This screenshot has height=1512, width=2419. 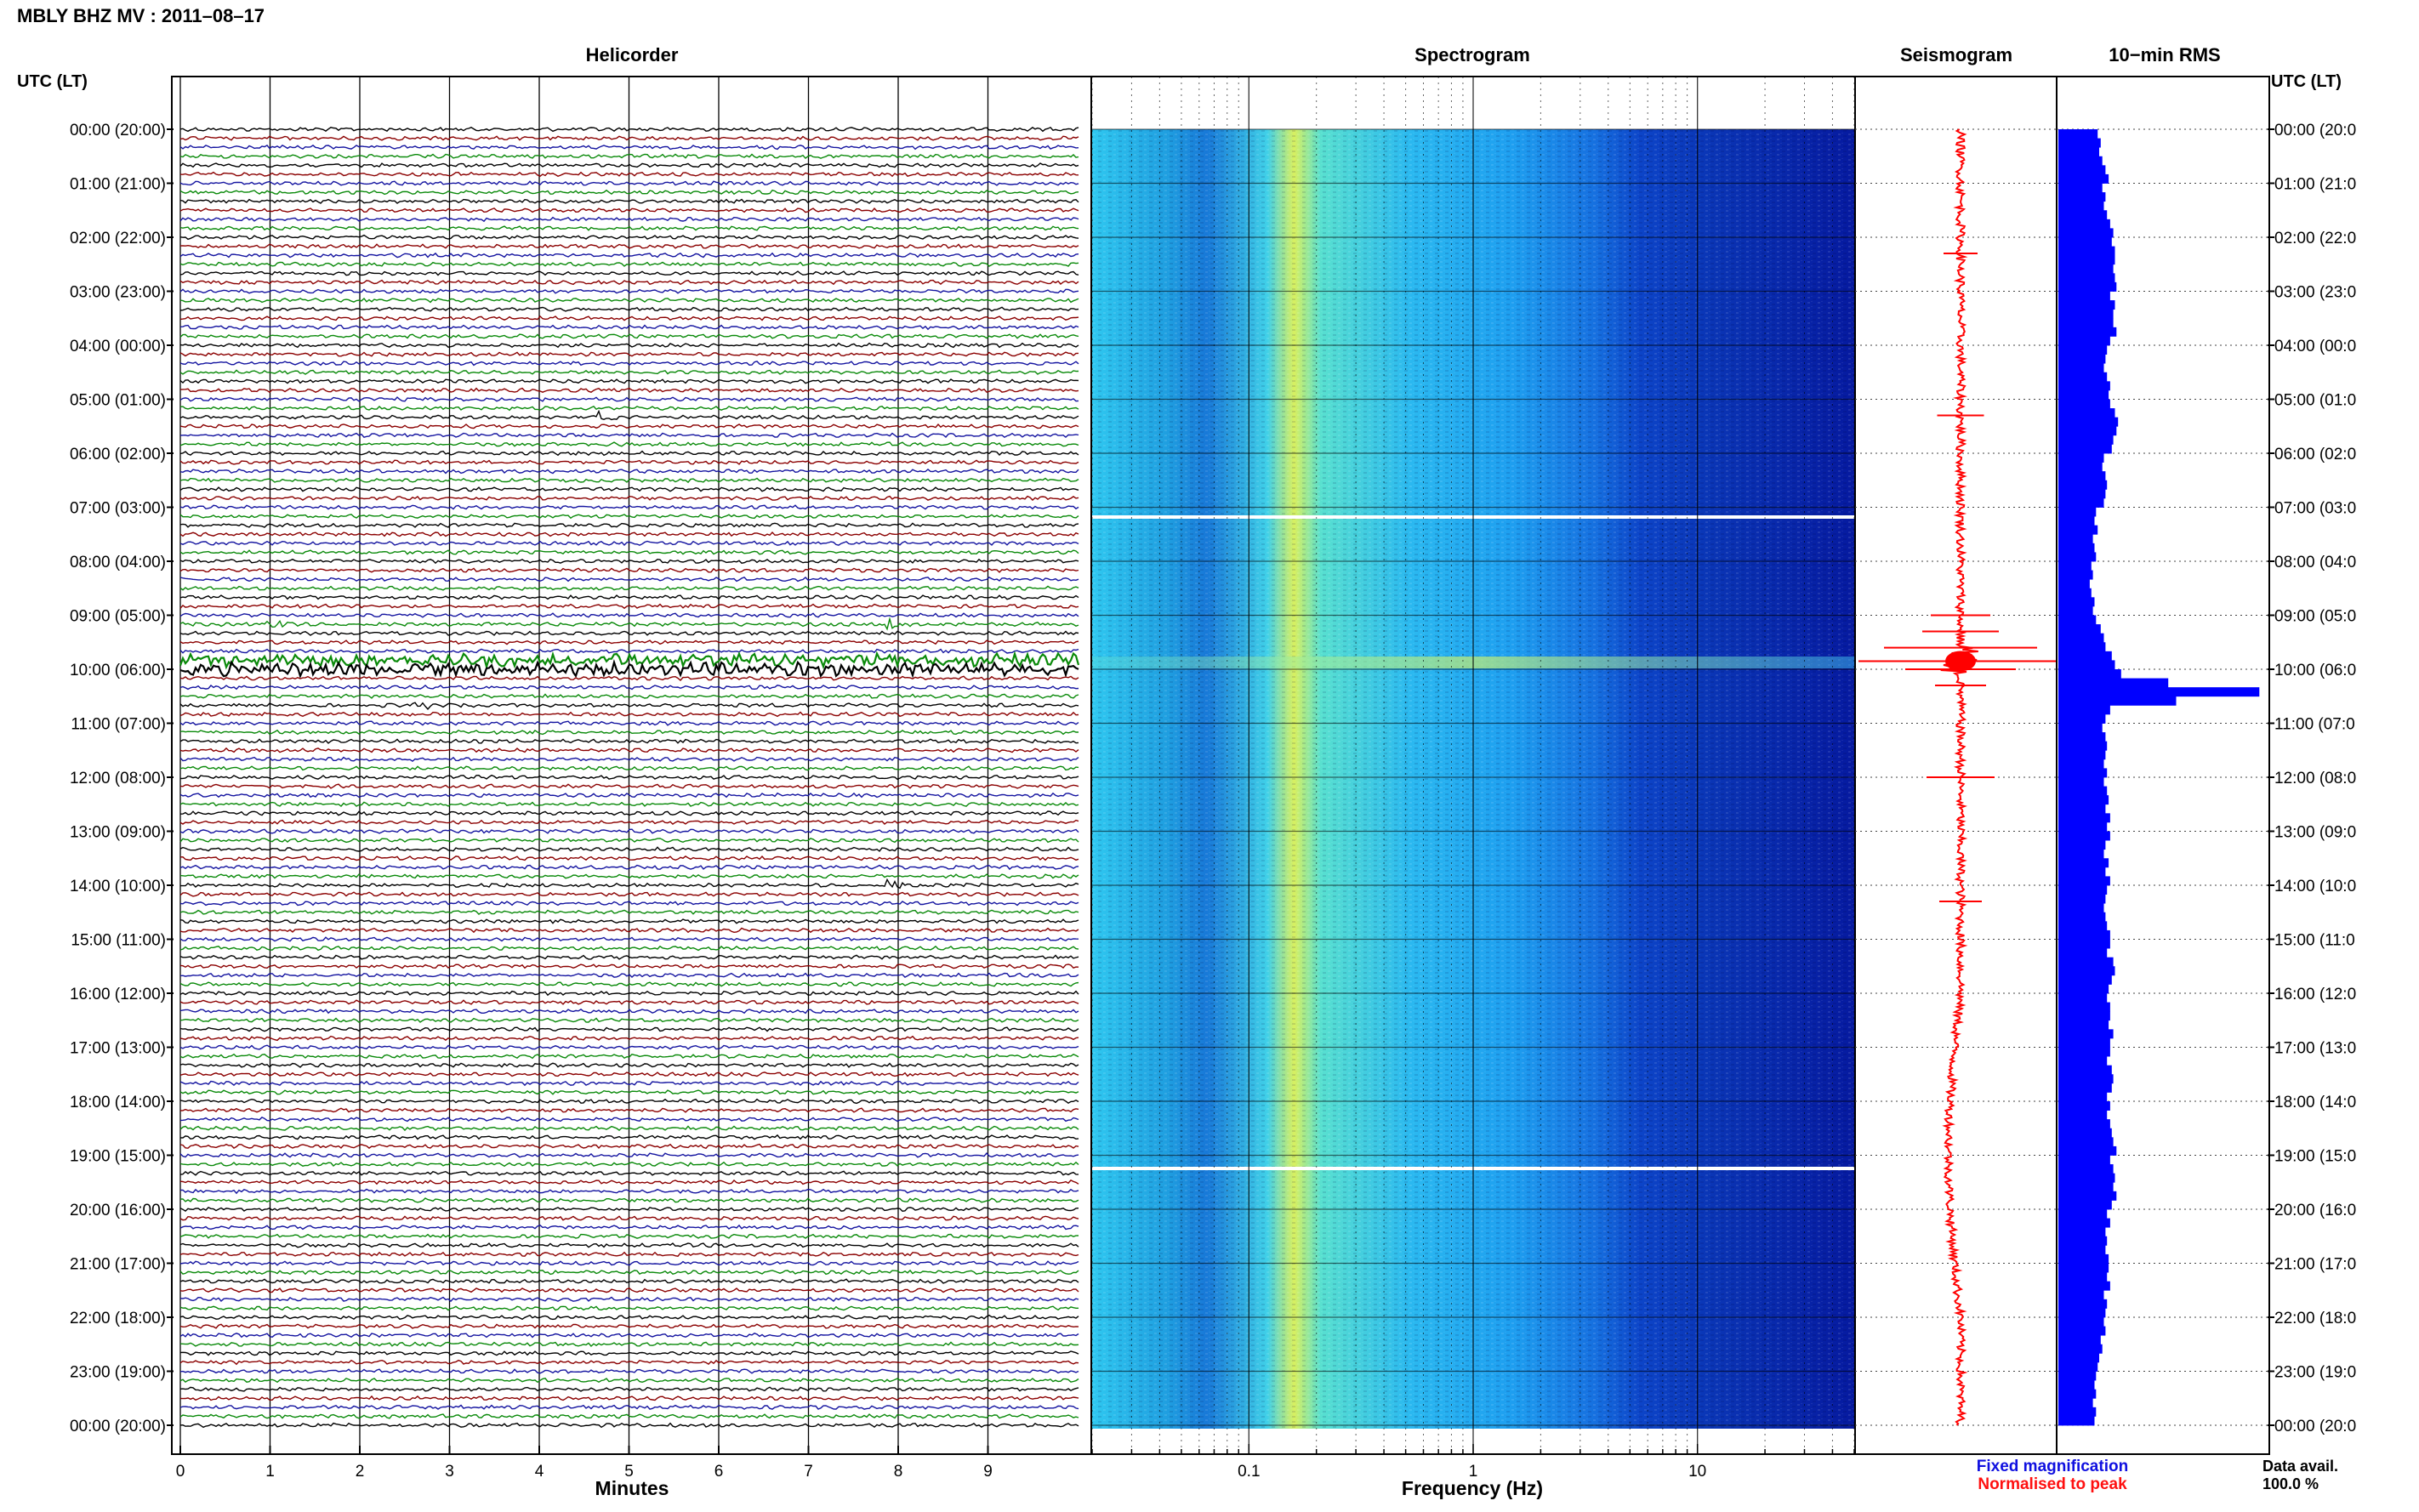 What do you see at coordinates (118, 941) in the screenshot?
I see `time-label-left: 15:00 (11:00)` at bounding box center [118, 941].